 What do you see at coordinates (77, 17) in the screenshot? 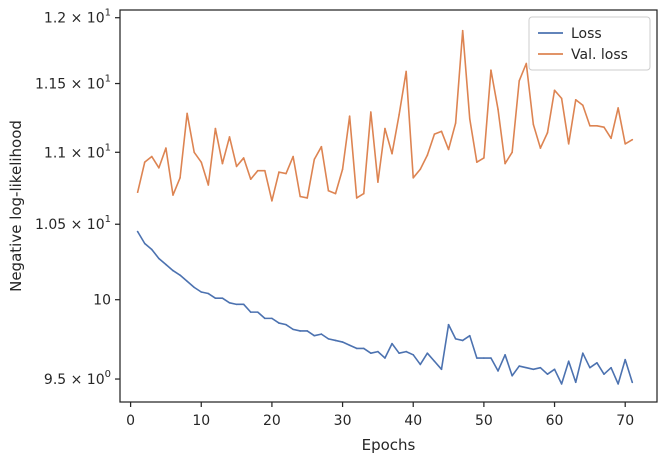
I see `y-tick-label: 1.2 × 10¹` at bounding box center [77, 17].